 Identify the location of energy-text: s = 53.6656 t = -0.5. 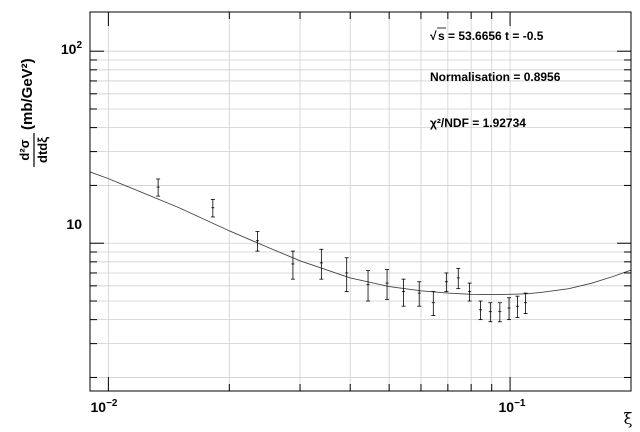
(491, 36).